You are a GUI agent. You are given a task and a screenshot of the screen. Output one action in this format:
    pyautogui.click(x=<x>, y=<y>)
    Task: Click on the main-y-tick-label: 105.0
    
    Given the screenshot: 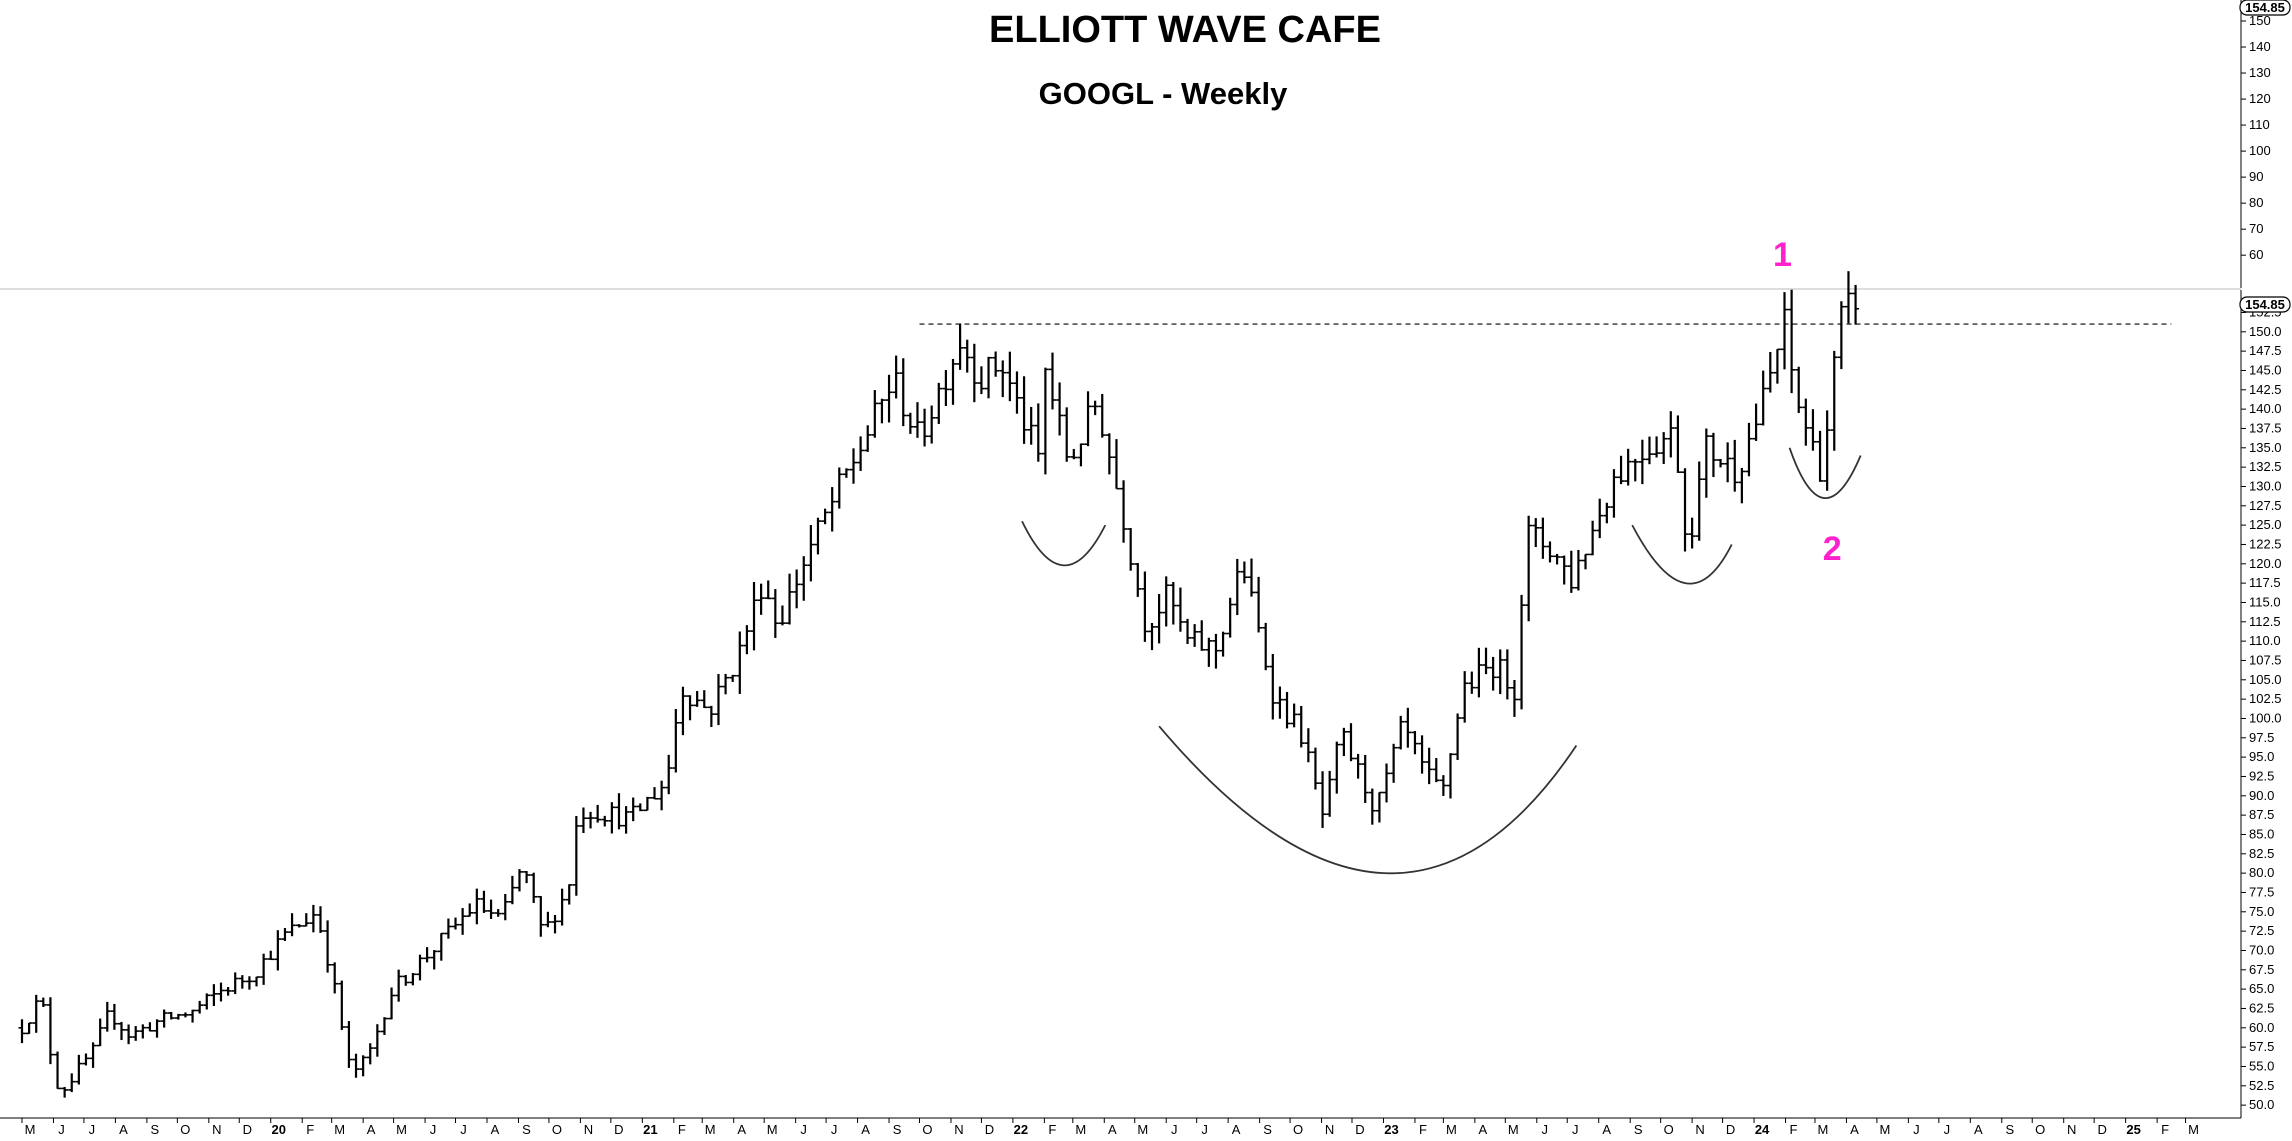 What is the action you would take?
    pyautogui.click(x=2265, y=679)
    